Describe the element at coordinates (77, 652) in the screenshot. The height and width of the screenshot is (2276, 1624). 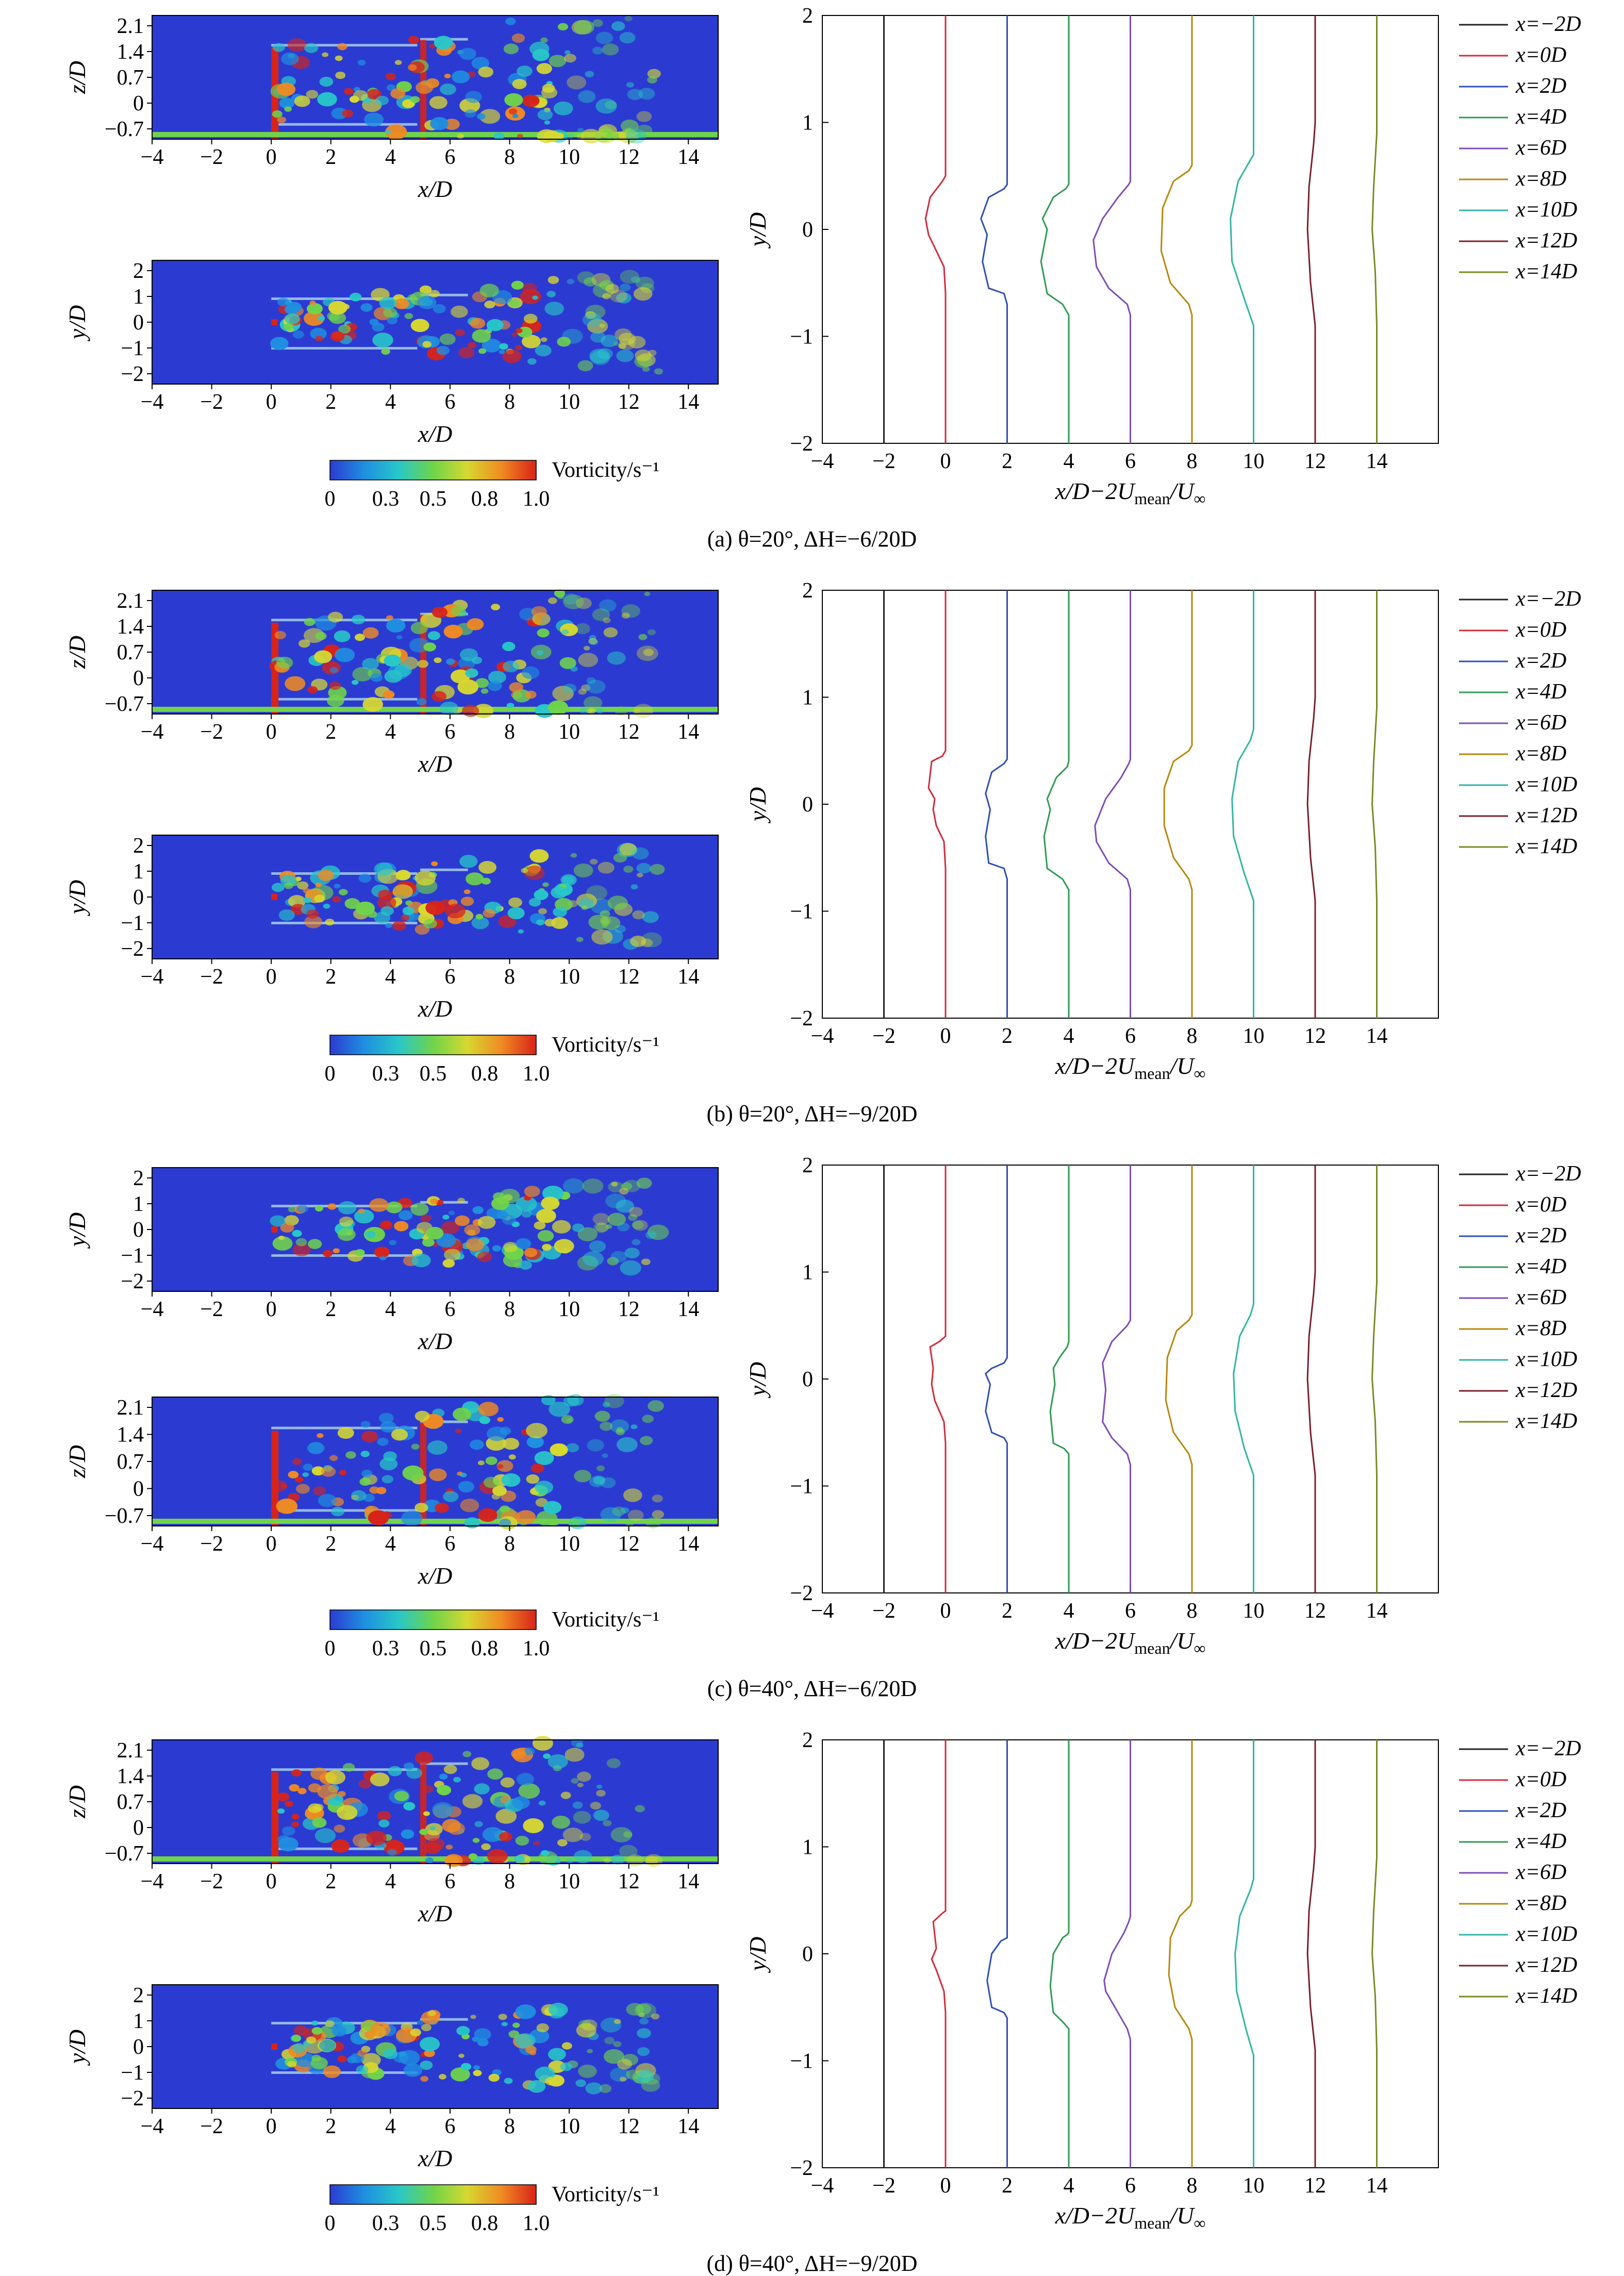
I see `contour-ylabel: z/D` at that location.